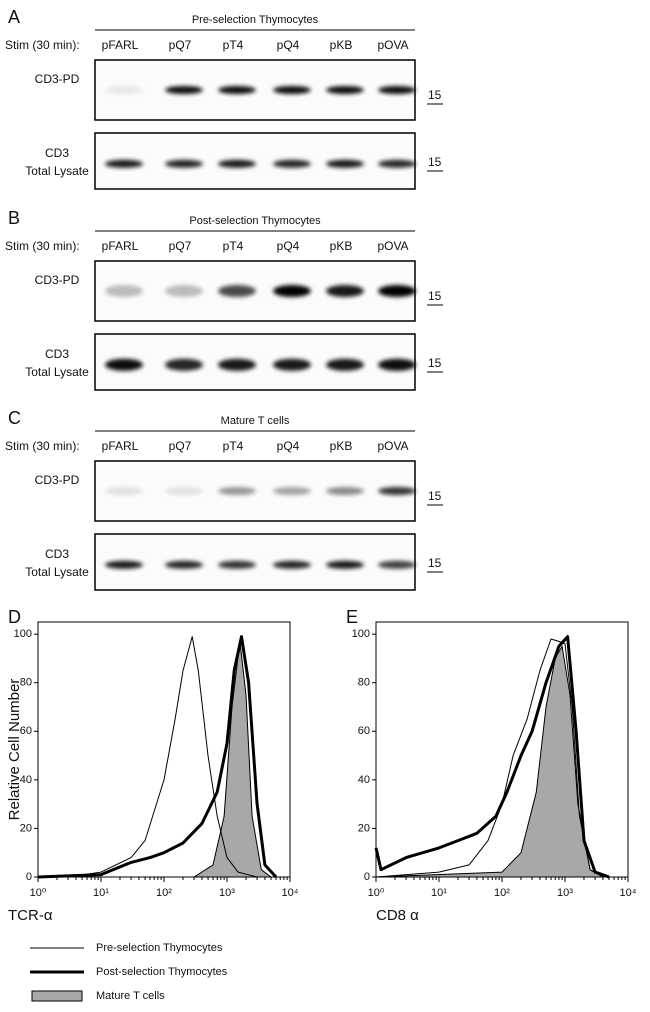 The width and height of the screenshot is (650, 1012). What do you see at coordinates (397, 915) in the screenshot?
I see `x-axis-label: CD8 α` at bounding box center [397, 915].